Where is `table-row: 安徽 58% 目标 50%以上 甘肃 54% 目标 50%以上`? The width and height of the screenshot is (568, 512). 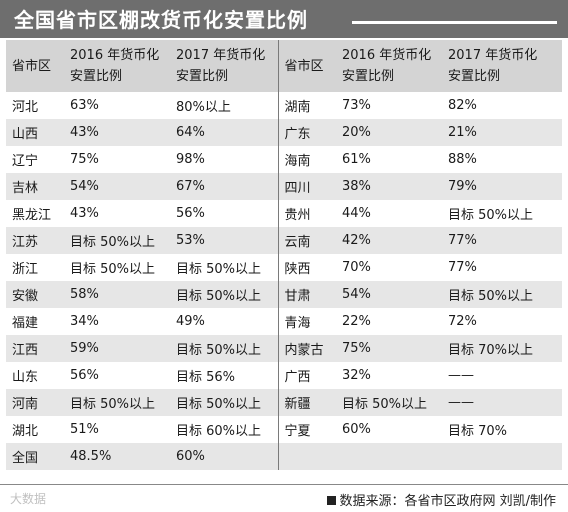 table-row: 安徽 58% 目标 50%以上 甘肃 54% 目标 50%以上 is located at coordinates (284, 294).